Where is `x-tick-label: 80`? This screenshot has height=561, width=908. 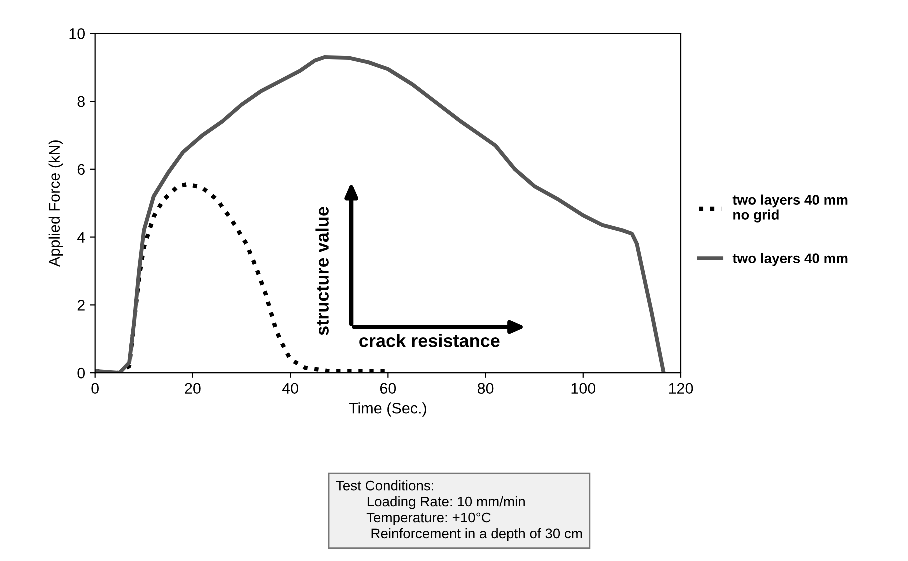
x-tick-label: 80 is located at coordinates (486, 388).